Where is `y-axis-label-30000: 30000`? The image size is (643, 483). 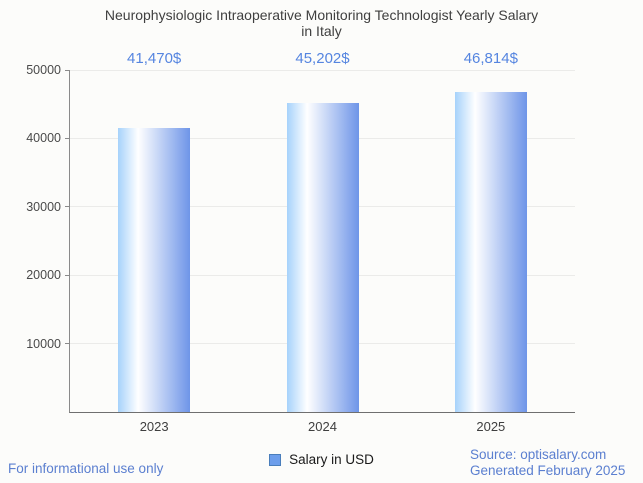 y-axis-label-30000: 30000 is located at coordinates (43, 206).